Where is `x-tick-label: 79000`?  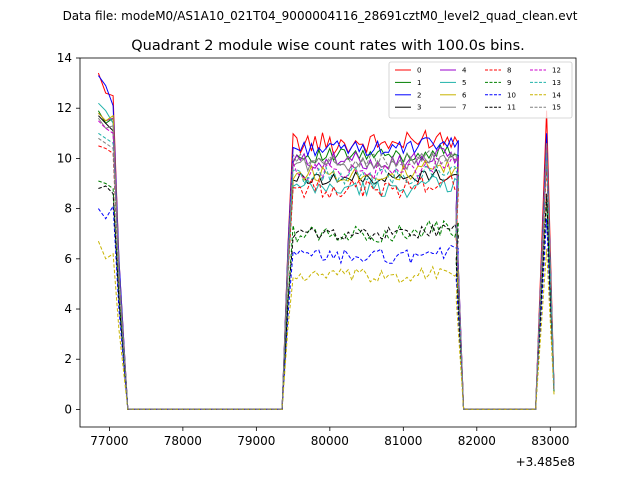
x-tick-label: 79000 is located at coordinates (256, 441).